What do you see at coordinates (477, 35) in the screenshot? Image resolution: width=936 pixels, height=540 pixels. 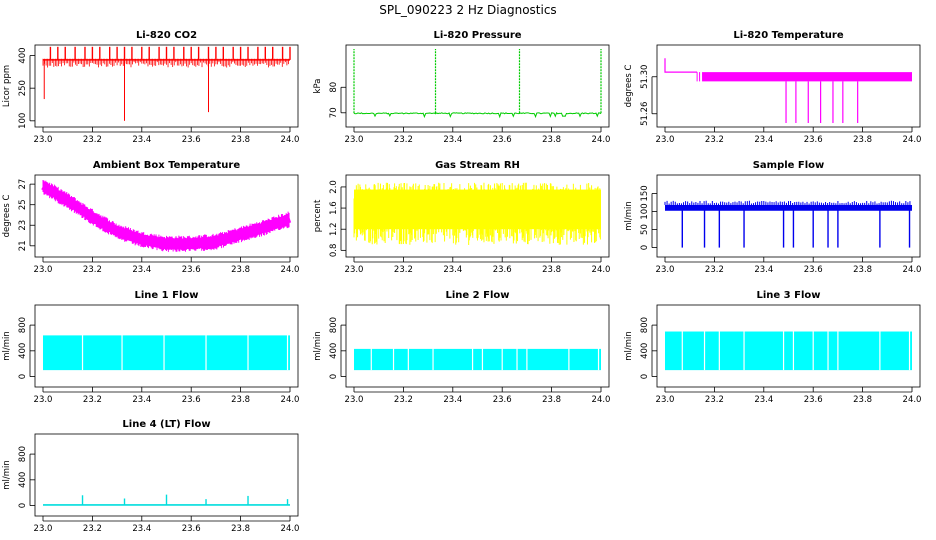 I see `panel-title: Li-820 Pressure` at bounding box center [477, 35].